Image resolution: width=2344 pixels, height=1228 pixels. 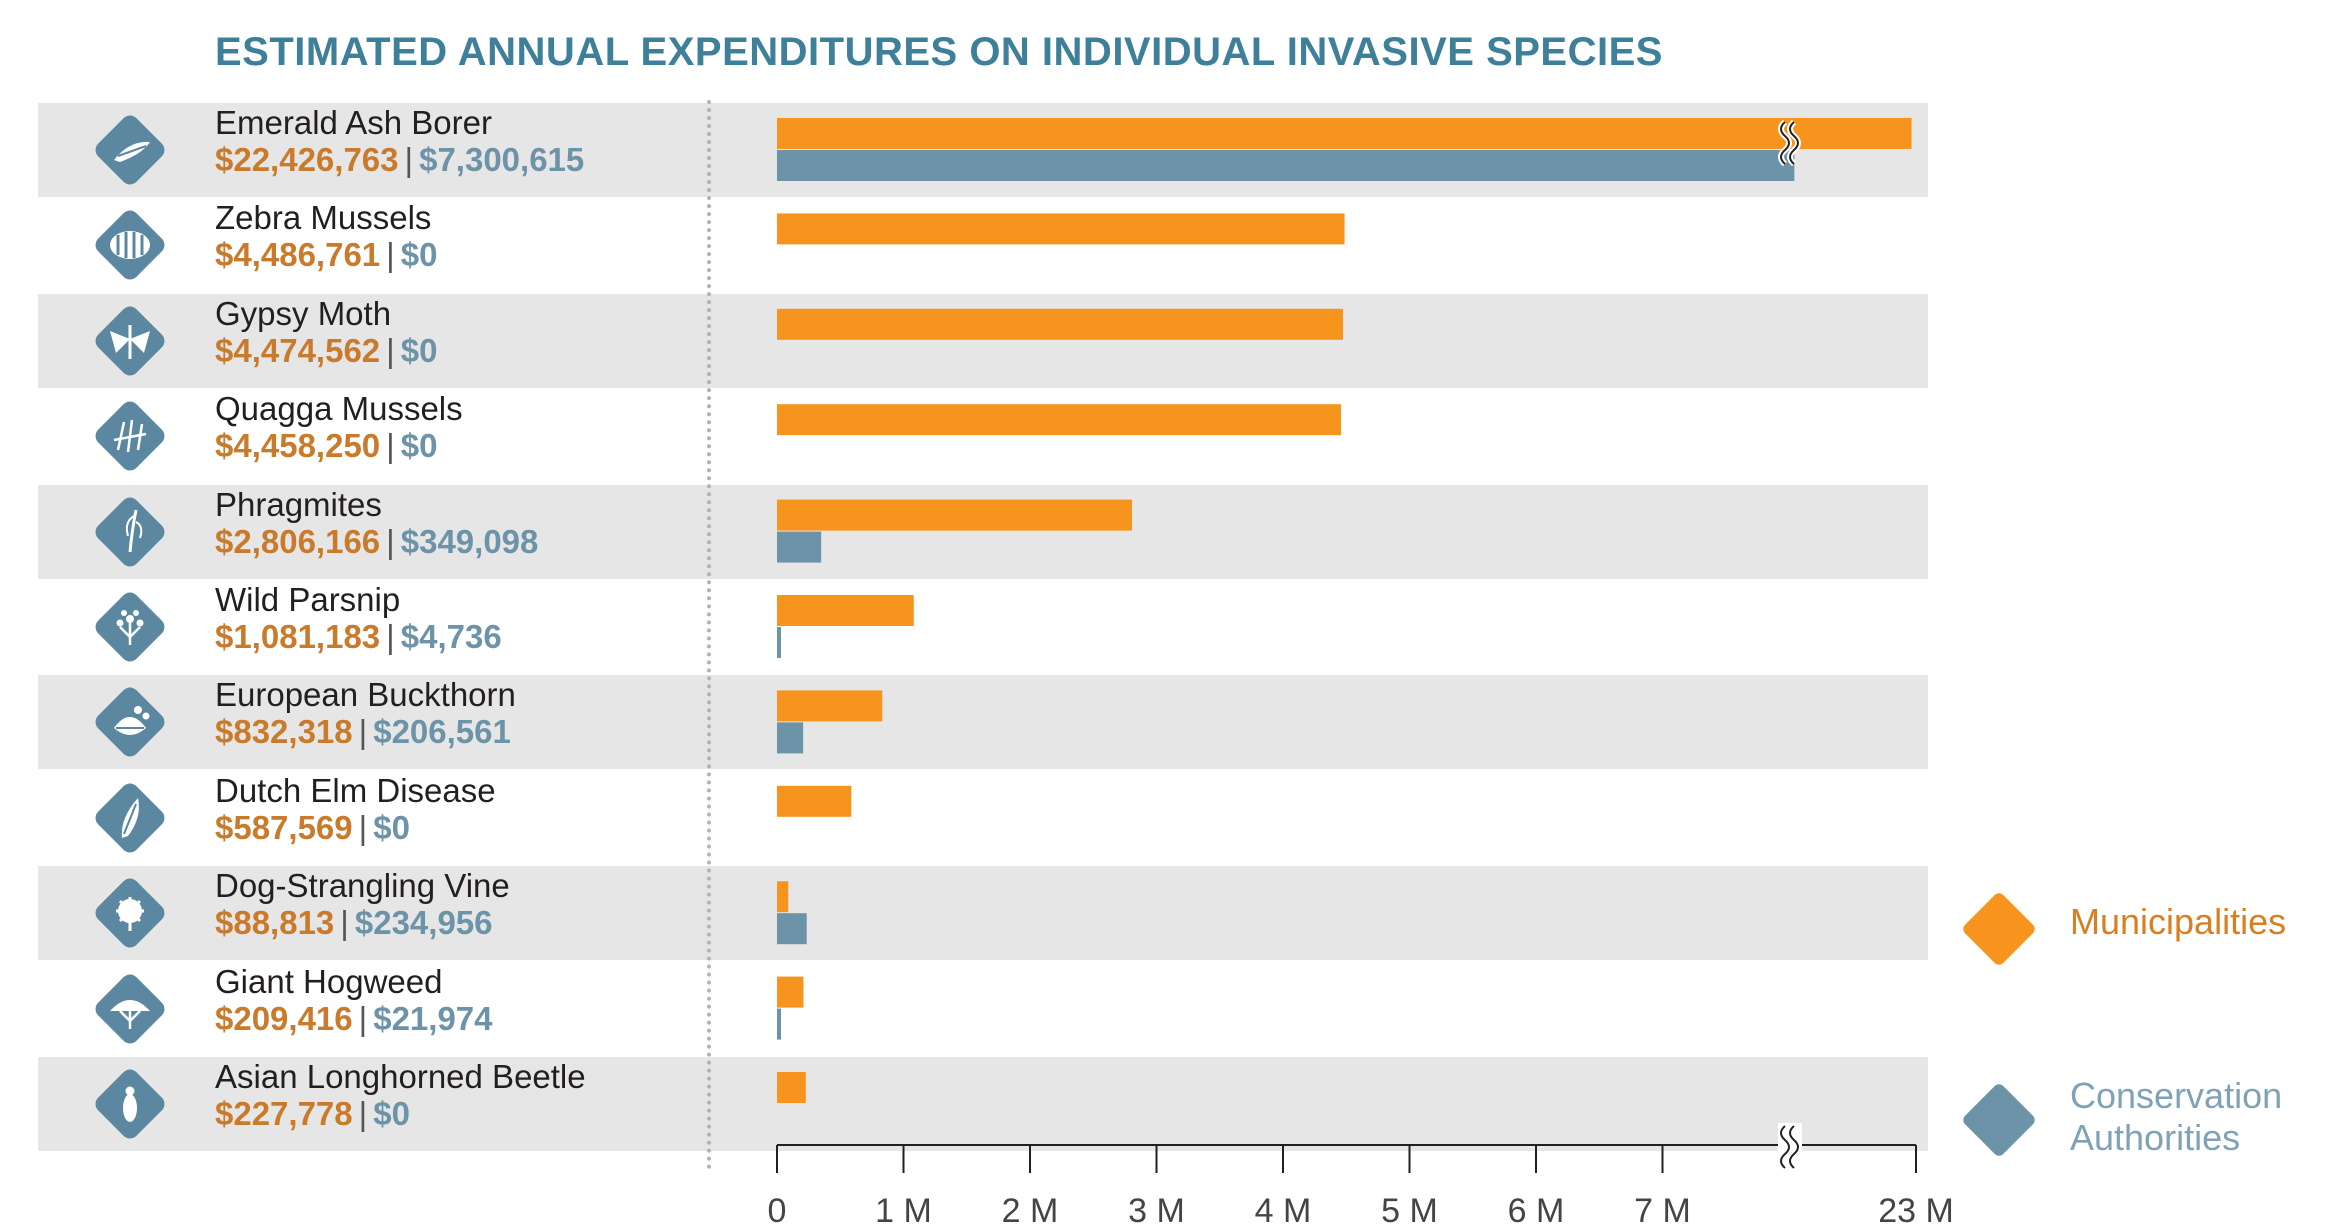 I want to click on x-tick-label: 7 M, so click(x=1662, y=1210).